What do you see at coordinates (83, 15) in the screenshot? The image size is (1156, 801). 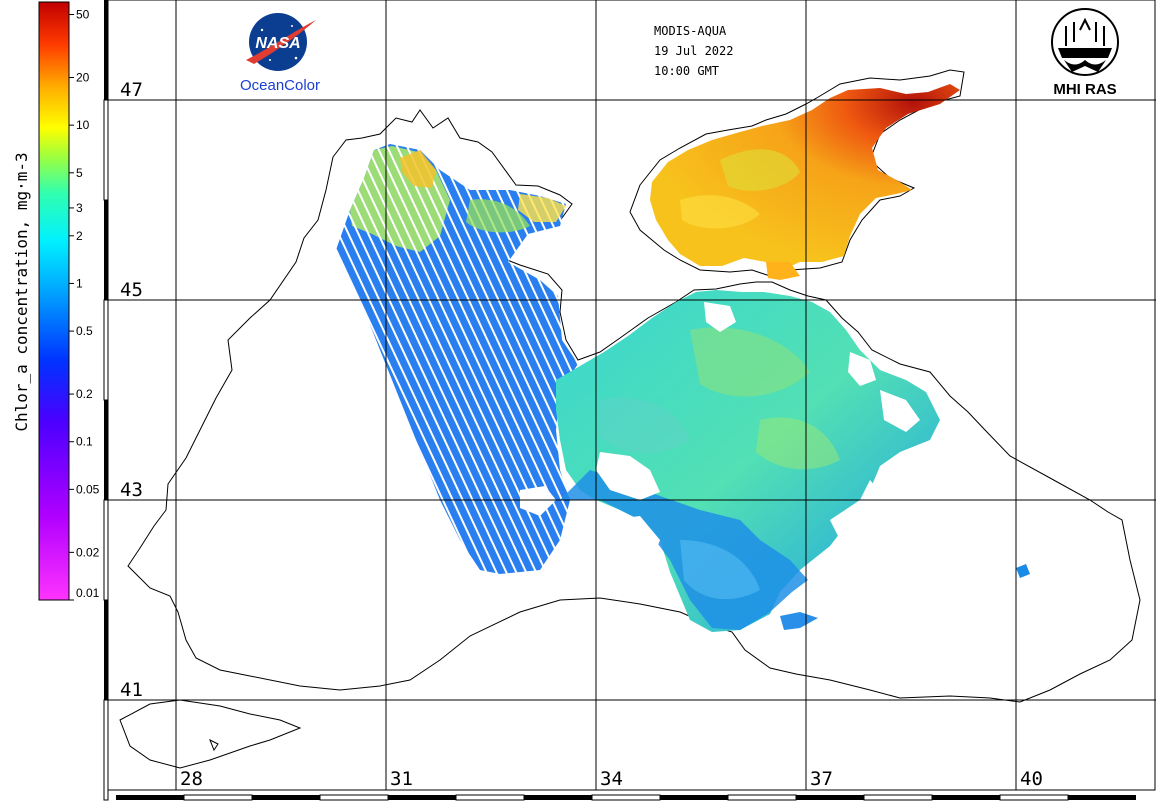 I see `colorbar-tick-label-50: 50` at bounding box center [83, 15].